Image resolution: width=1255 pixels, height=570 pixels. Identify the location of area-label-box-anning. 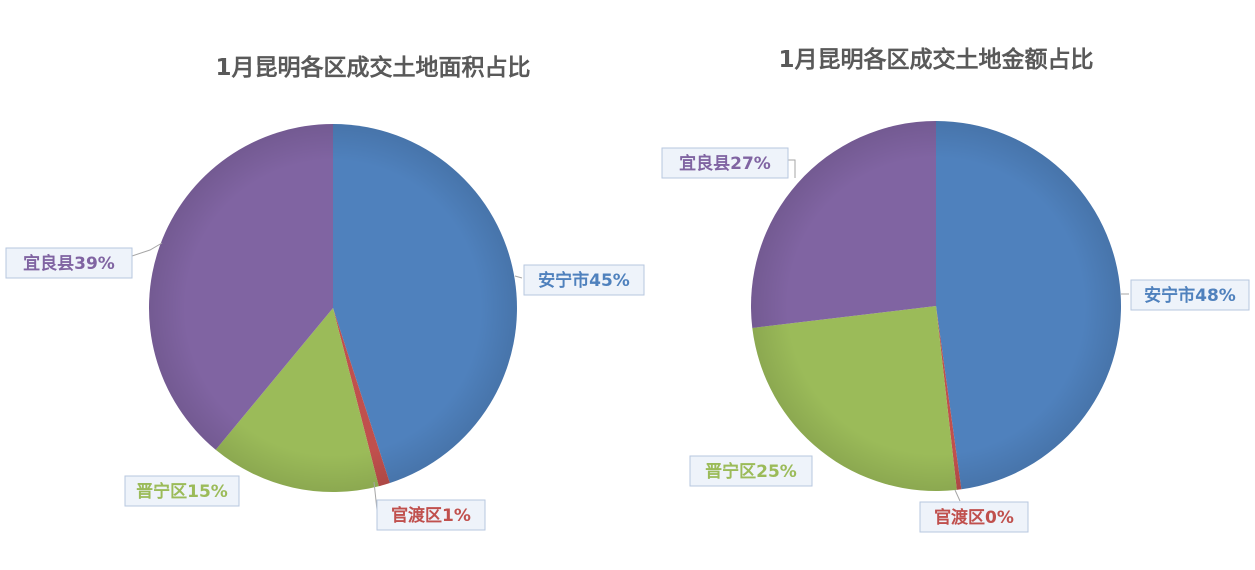
(584, 280).